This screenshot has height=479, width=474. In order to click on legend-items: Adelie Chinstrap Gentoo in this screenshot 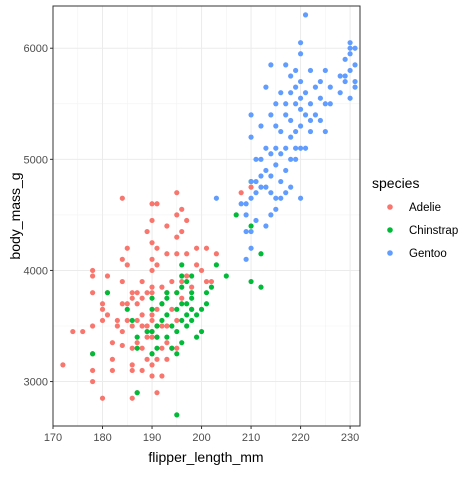, I will do `click(422, 231)`.